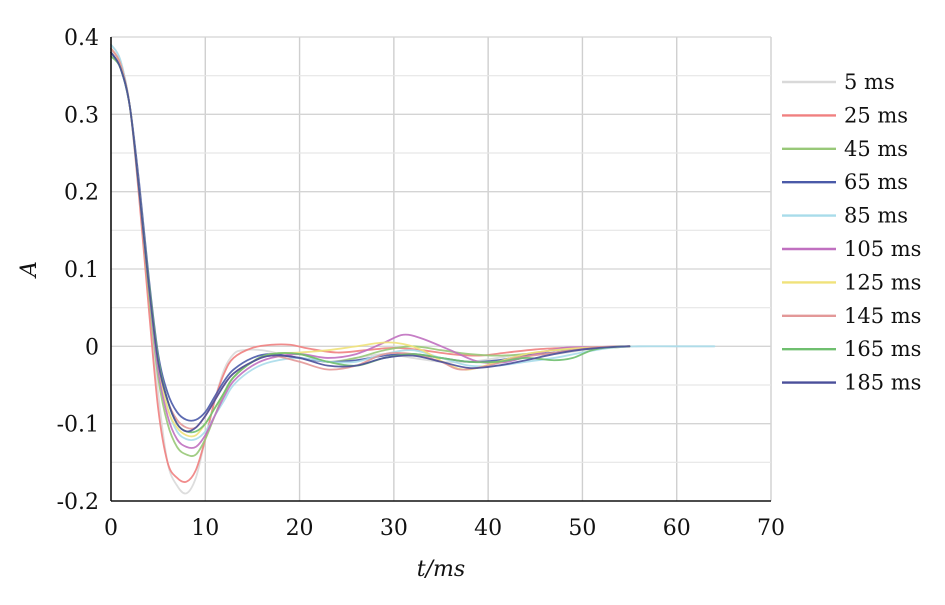 This screenshot has height=605, width=945. Describe the element at coordinates (441, 569) in the screenshot. I see `x-axis-label: t/ms` at that location.